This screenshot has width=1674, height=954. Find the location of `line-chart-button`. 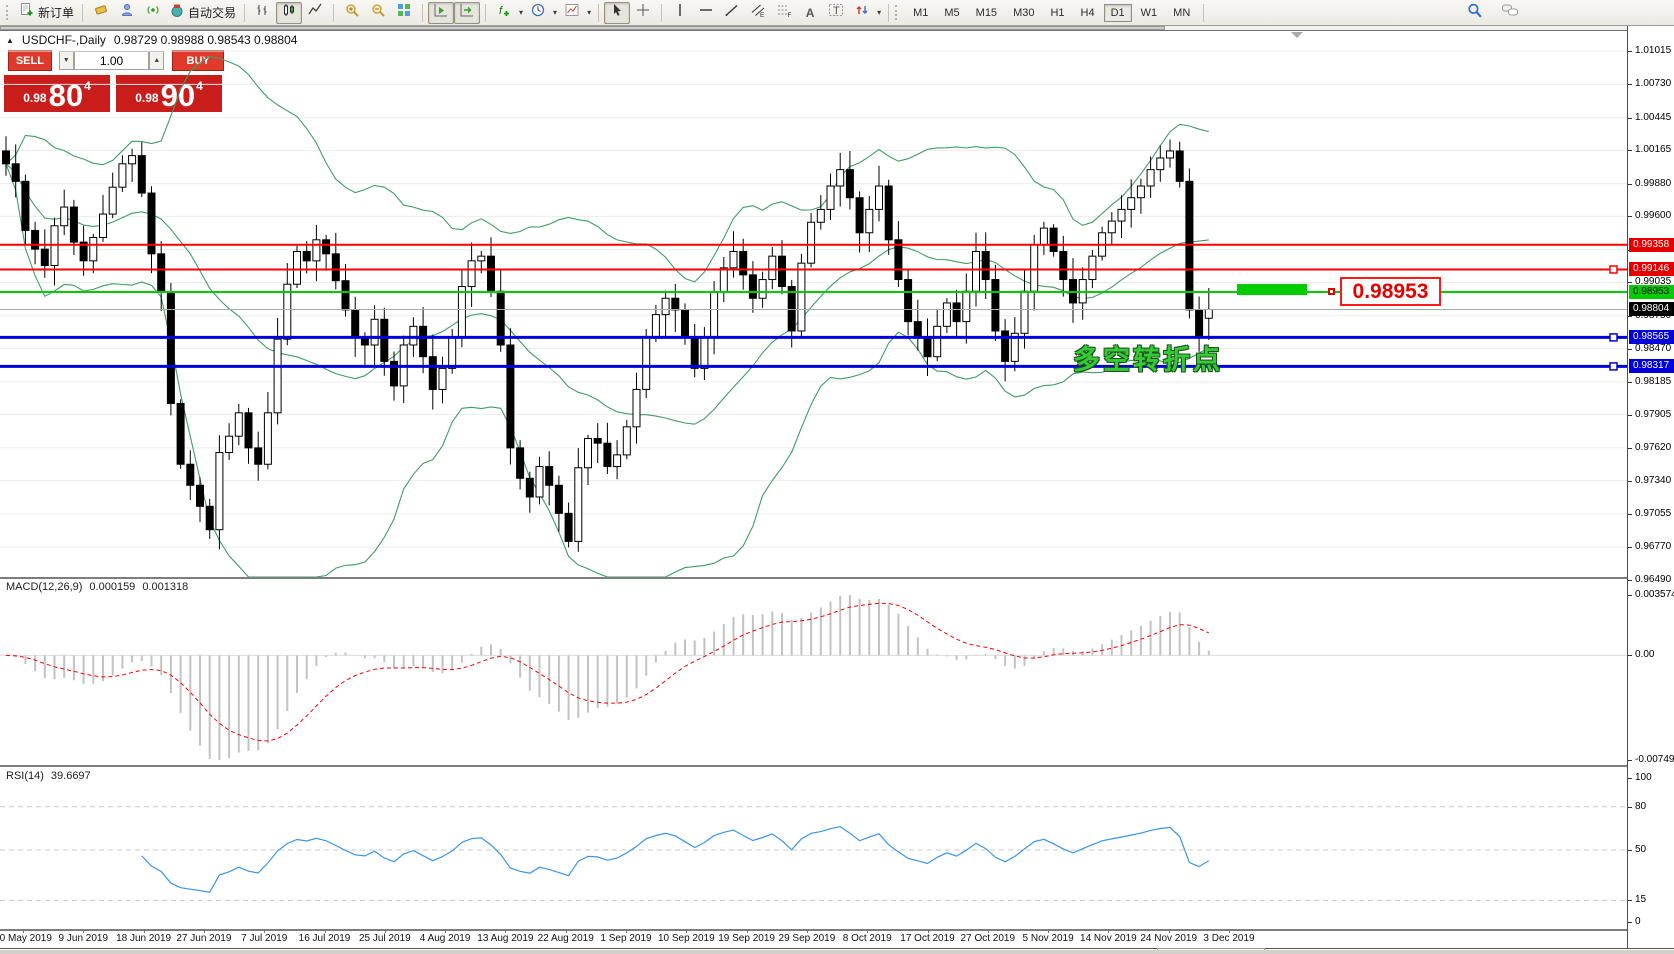

line-chart-button is located at coordinates (315, 13).